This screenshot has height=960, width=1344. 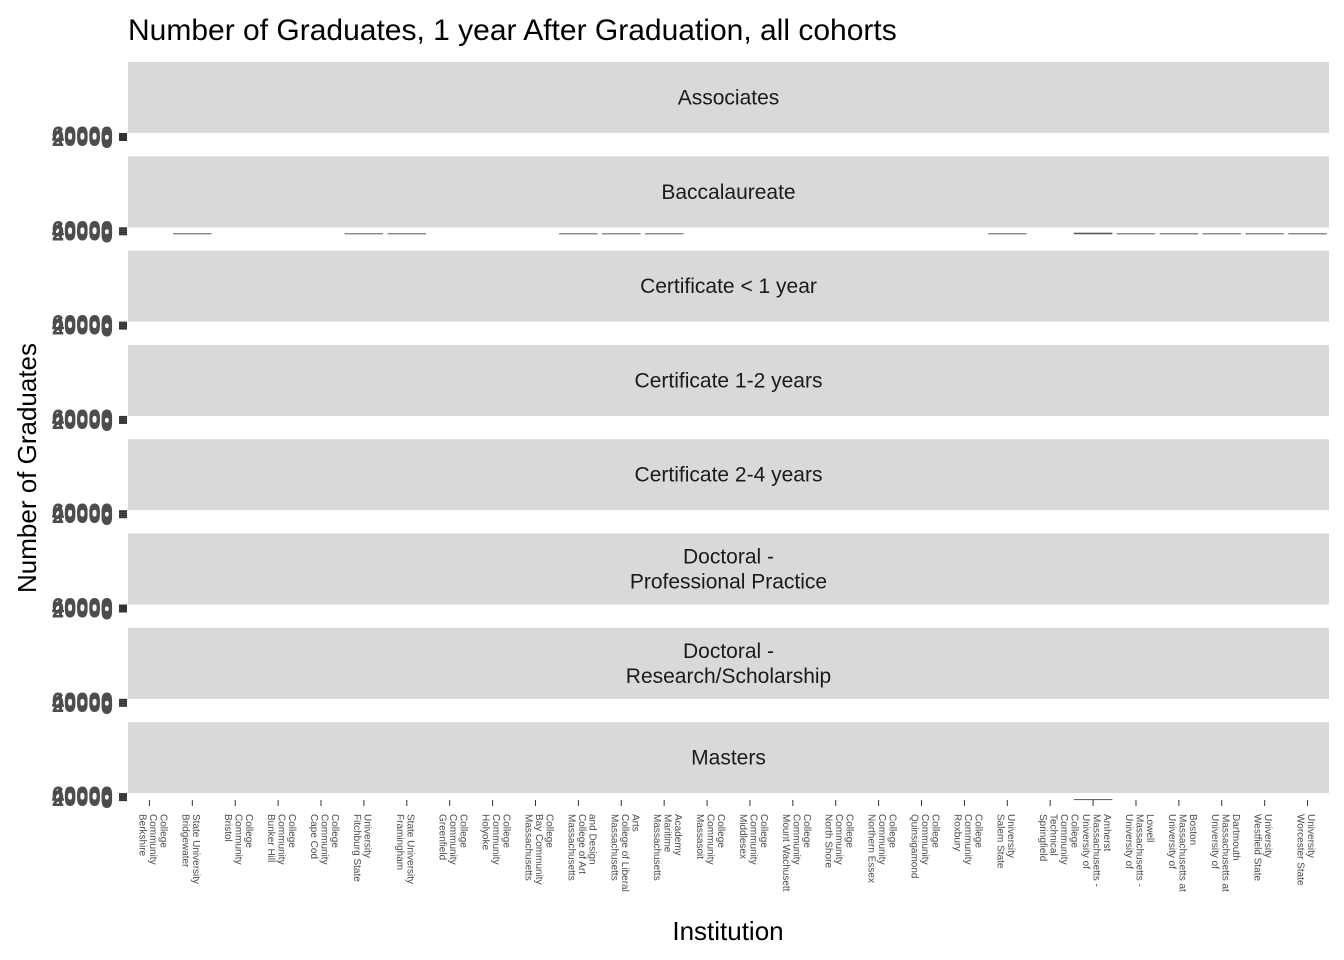 What do you see at coordinates (1136, 234) in the screenshot?
I see `bar-university-of-massachusetts-lowell` at bounding box center [1136, 234].